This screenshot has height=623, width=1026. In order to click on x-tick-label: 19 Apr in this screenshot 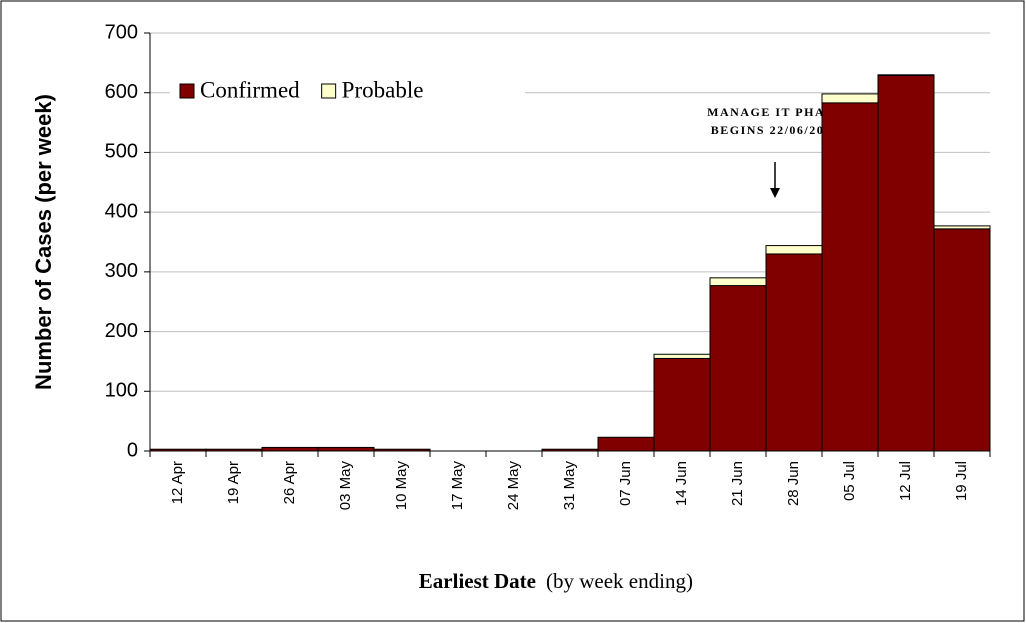, I will do `click(233, 482)`.